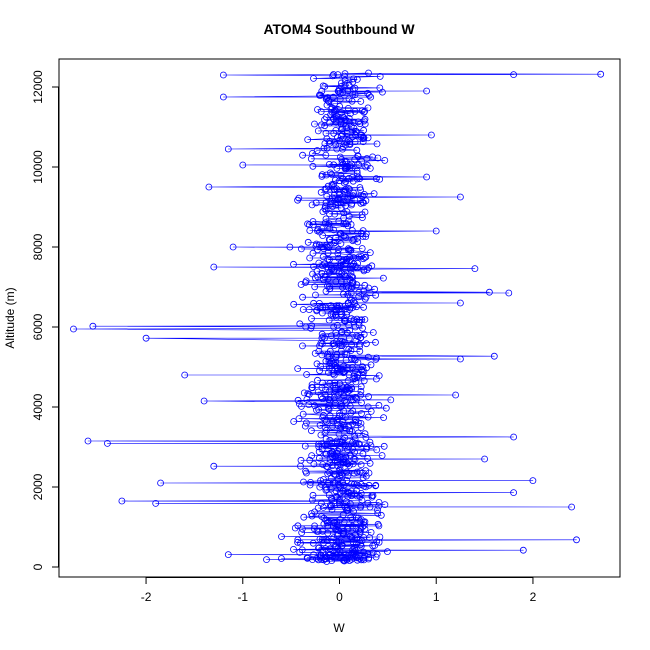 The image size is (650, 650). What do you see at coordinates (45, 320) in the screenshot?
I see `y-axis: 0 2000 4000 6000 8000 10000 12000` at bounding box center [45, 320].